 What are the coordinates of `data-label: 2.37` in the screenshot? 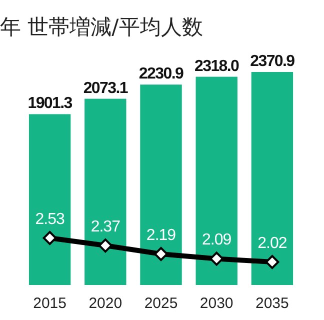 It's located at (105, 227).